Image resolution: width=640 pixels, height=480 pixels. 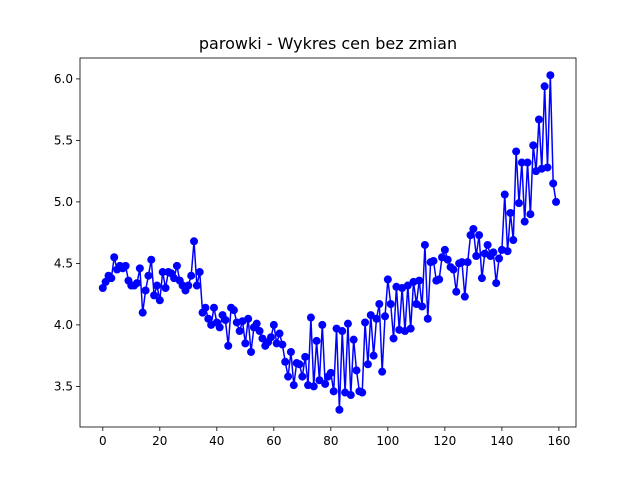 I want to click on y-tick-label: 4.0, so click(x=63, y=325).